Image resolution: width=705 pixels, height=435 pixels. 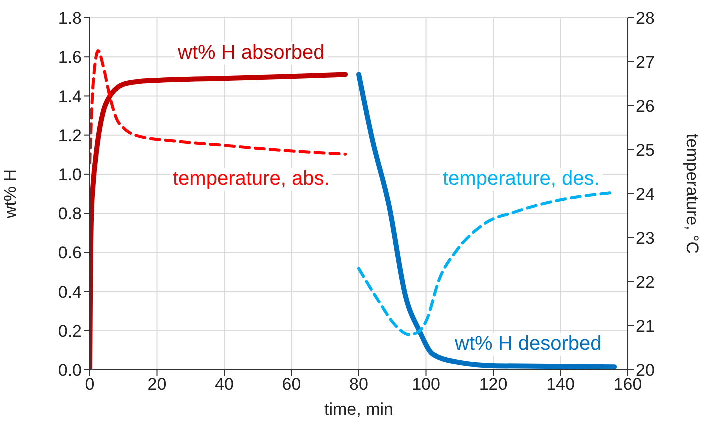 What do you see at coordinates (645, 194) in the screenshot?
I see `y2-tick-label: 24` at bounding box center [645, 194].